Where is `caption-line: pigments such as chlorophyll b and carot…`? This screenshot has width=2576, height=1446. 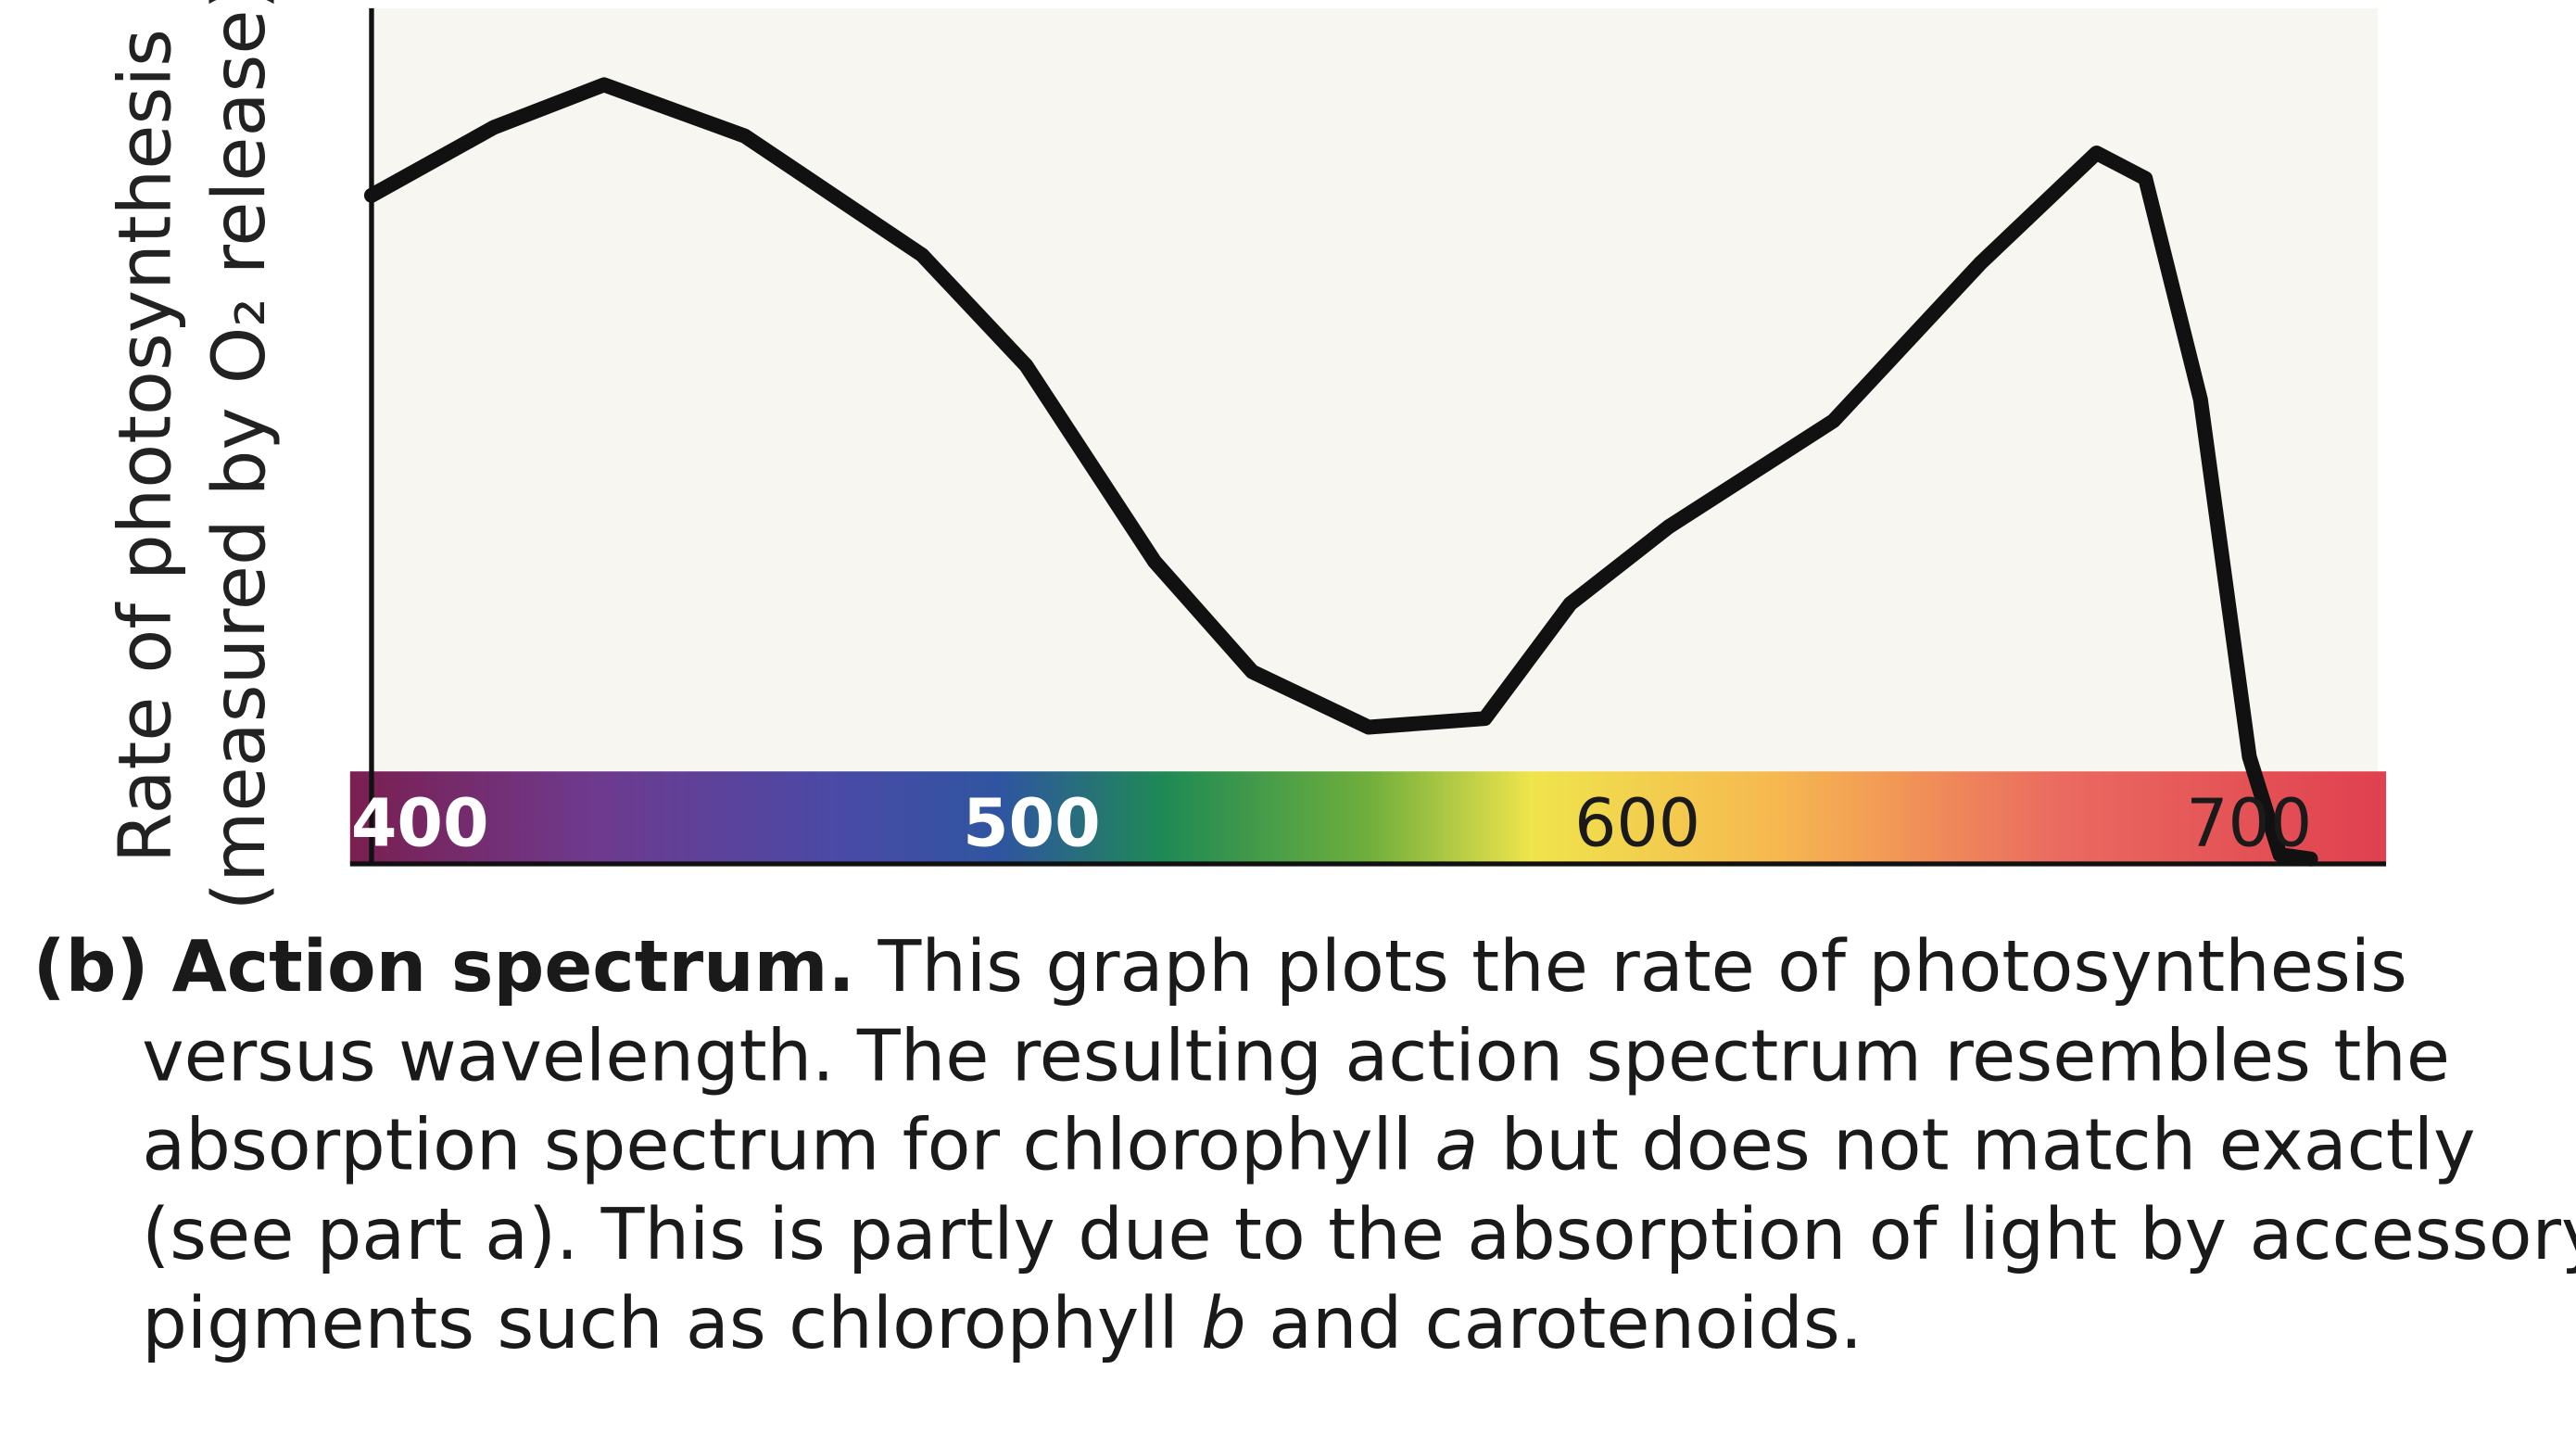
caption-line: pigments such as chlorophyll b and carot… is located at coordinates (1002, 1324).